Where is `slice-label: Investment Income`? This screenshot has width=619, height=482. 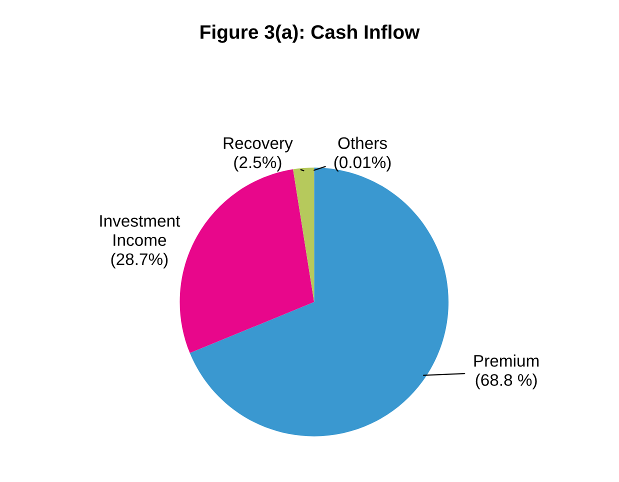 slice-label: Investment Income is located at coordinates (140, 230).